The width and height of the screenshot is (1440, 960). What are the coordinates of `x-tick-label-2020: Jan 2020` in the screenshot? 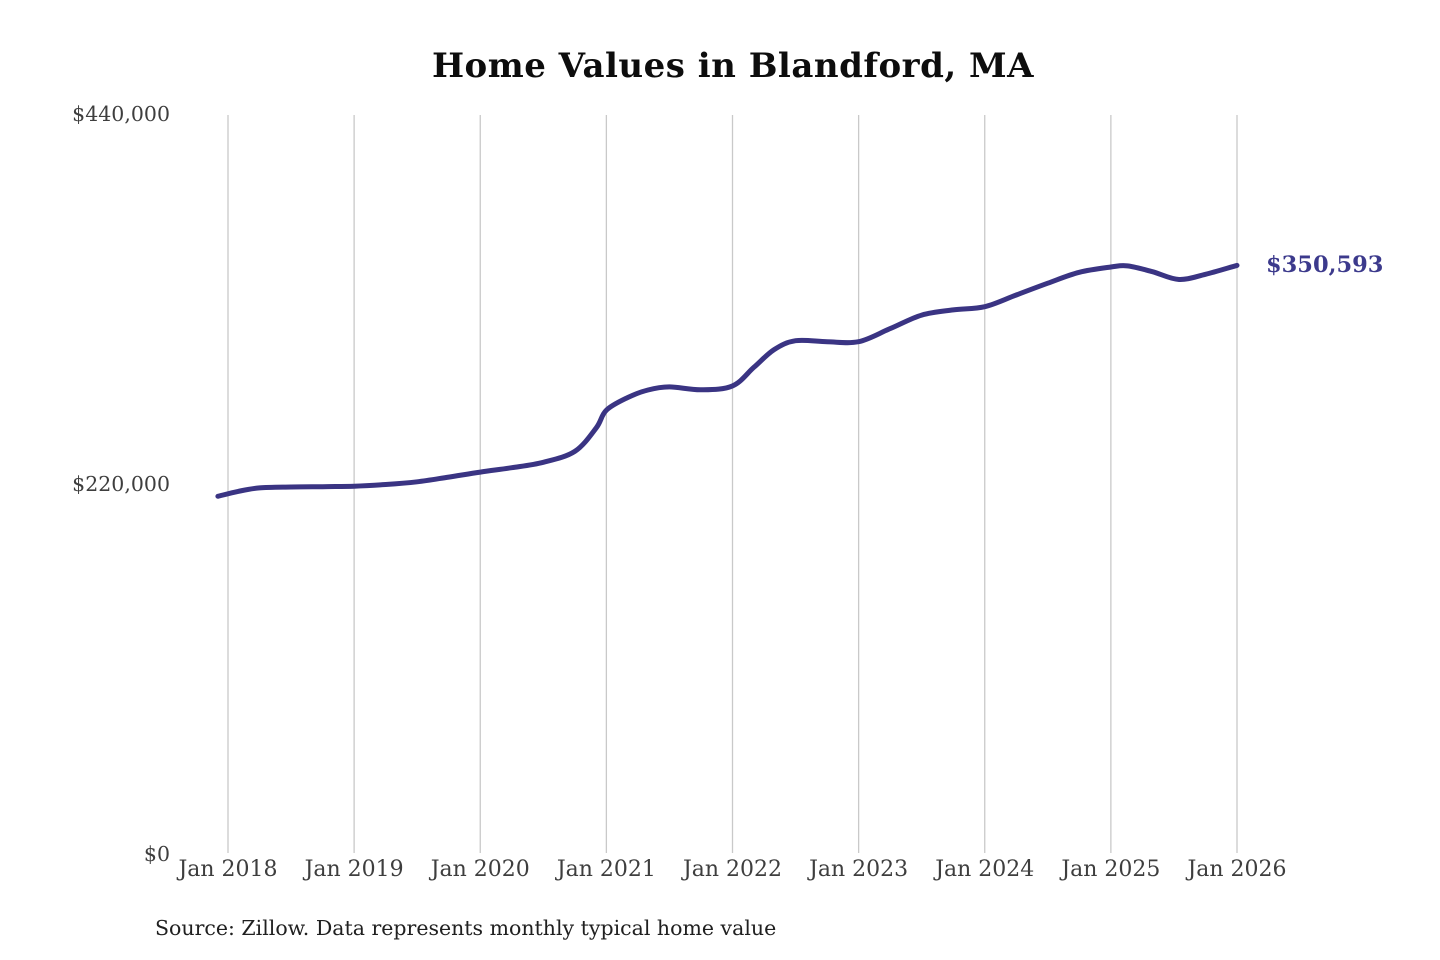 It's located at (480, 869).